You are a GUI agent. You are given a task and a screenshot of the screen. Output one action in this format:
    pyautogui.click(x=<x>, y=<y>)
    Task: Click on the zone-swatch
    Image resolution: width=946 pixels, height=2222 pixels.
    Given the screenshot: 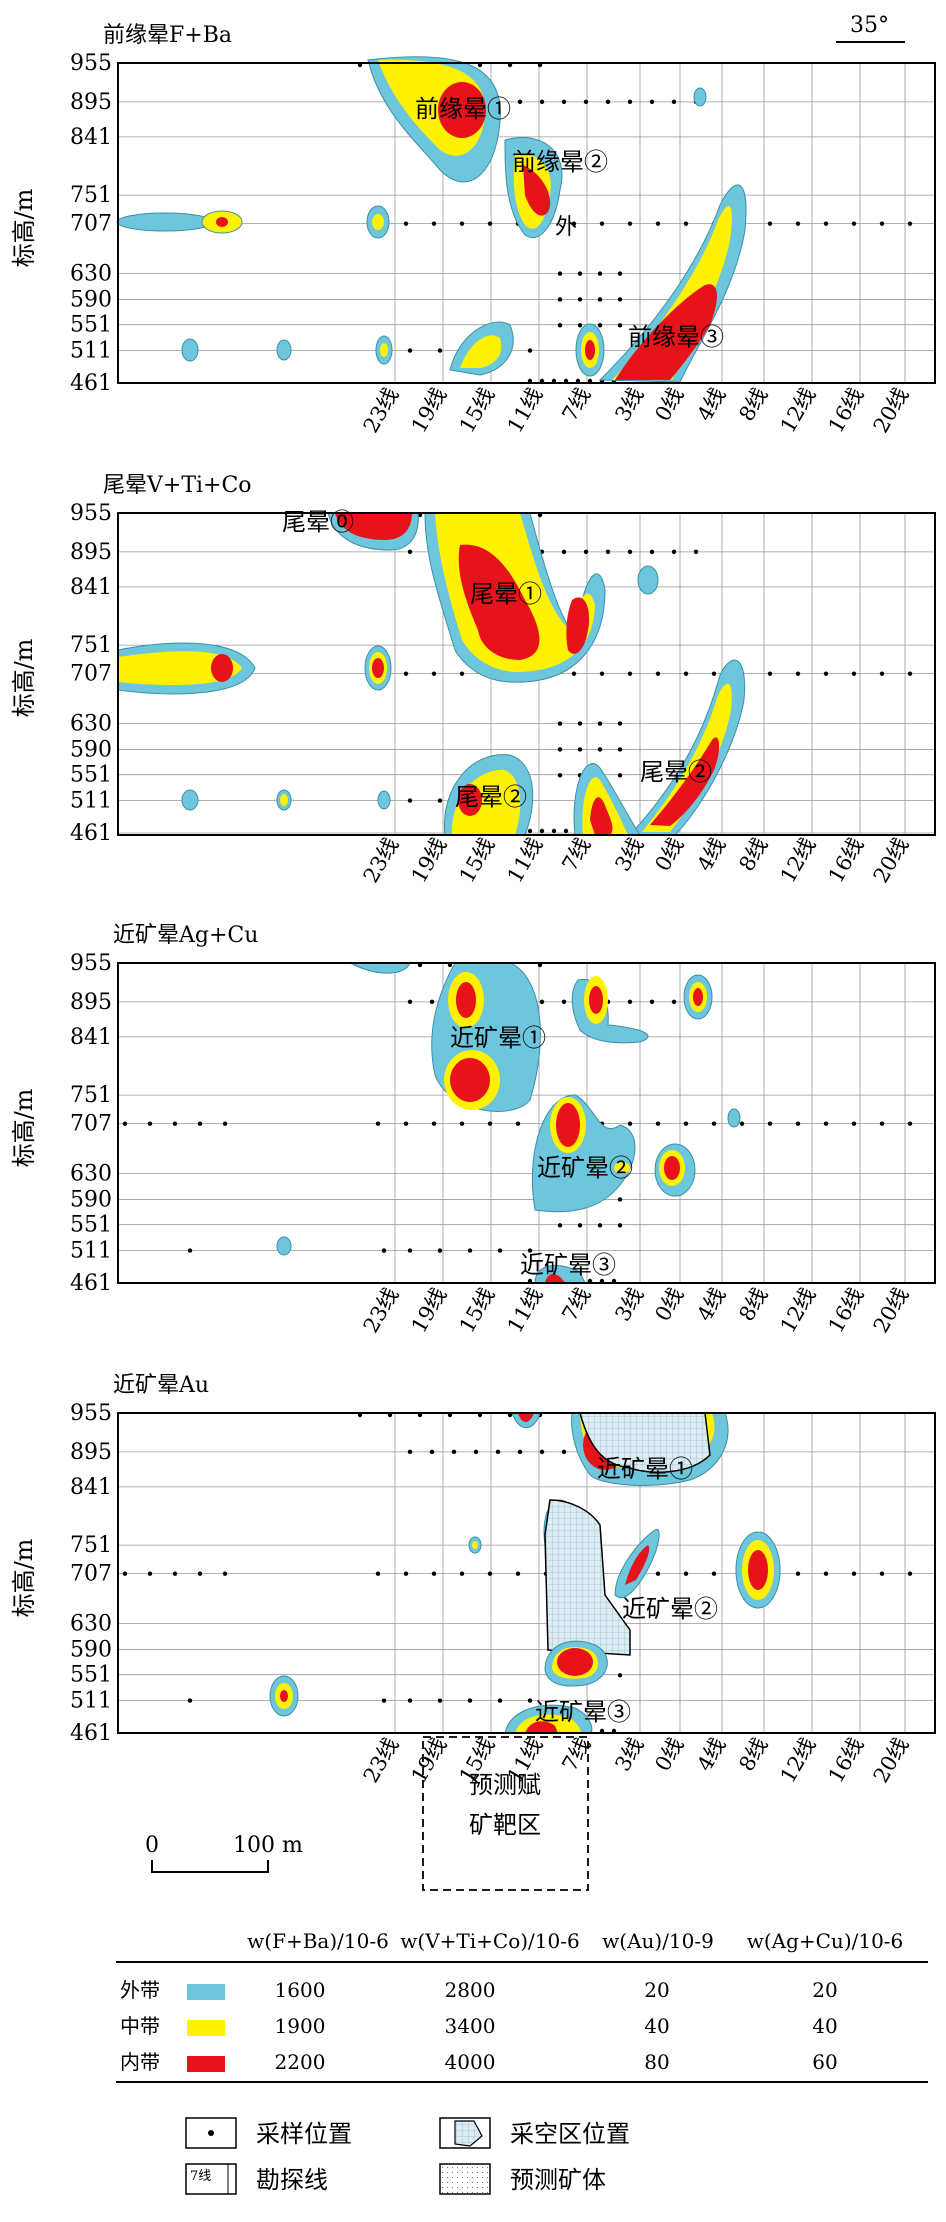 What is the action you would take?
    pyautogui.click(x=206, y=2064)
    